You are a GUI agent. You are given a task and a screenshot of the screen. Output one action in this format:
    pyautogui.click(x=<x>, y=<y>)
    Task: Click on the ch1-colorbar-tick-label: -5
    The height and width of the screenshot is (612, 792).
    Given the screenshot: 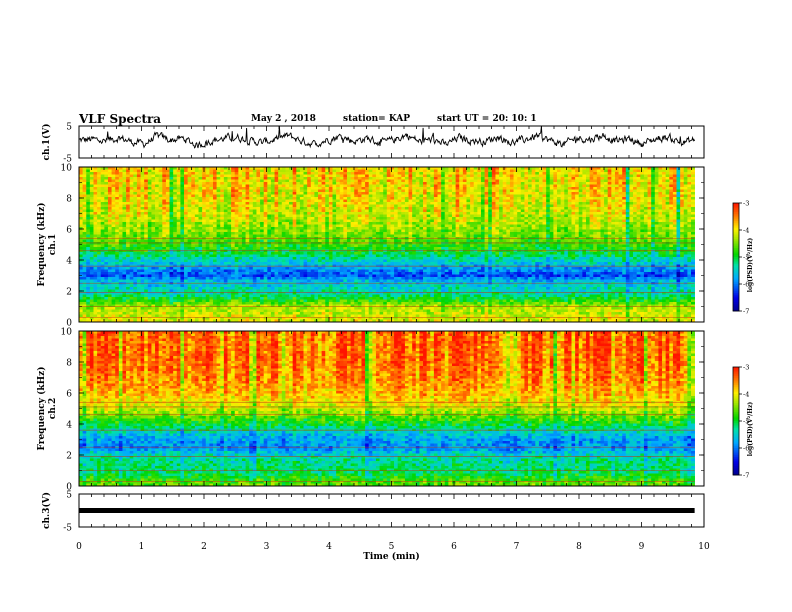 What is the action you would take?
    pyautogui.click(x=746, y=258)
    